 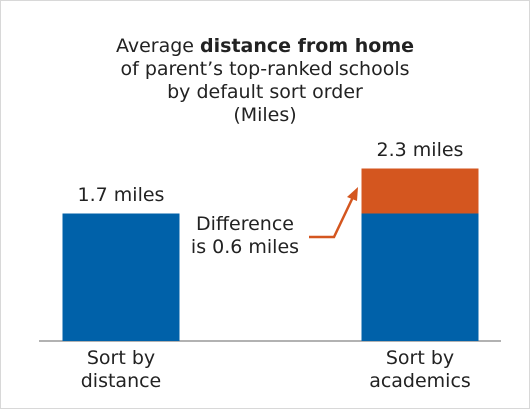 I want to click on annotation: Difference is 0.6 miles, so click(x=245, y=235).